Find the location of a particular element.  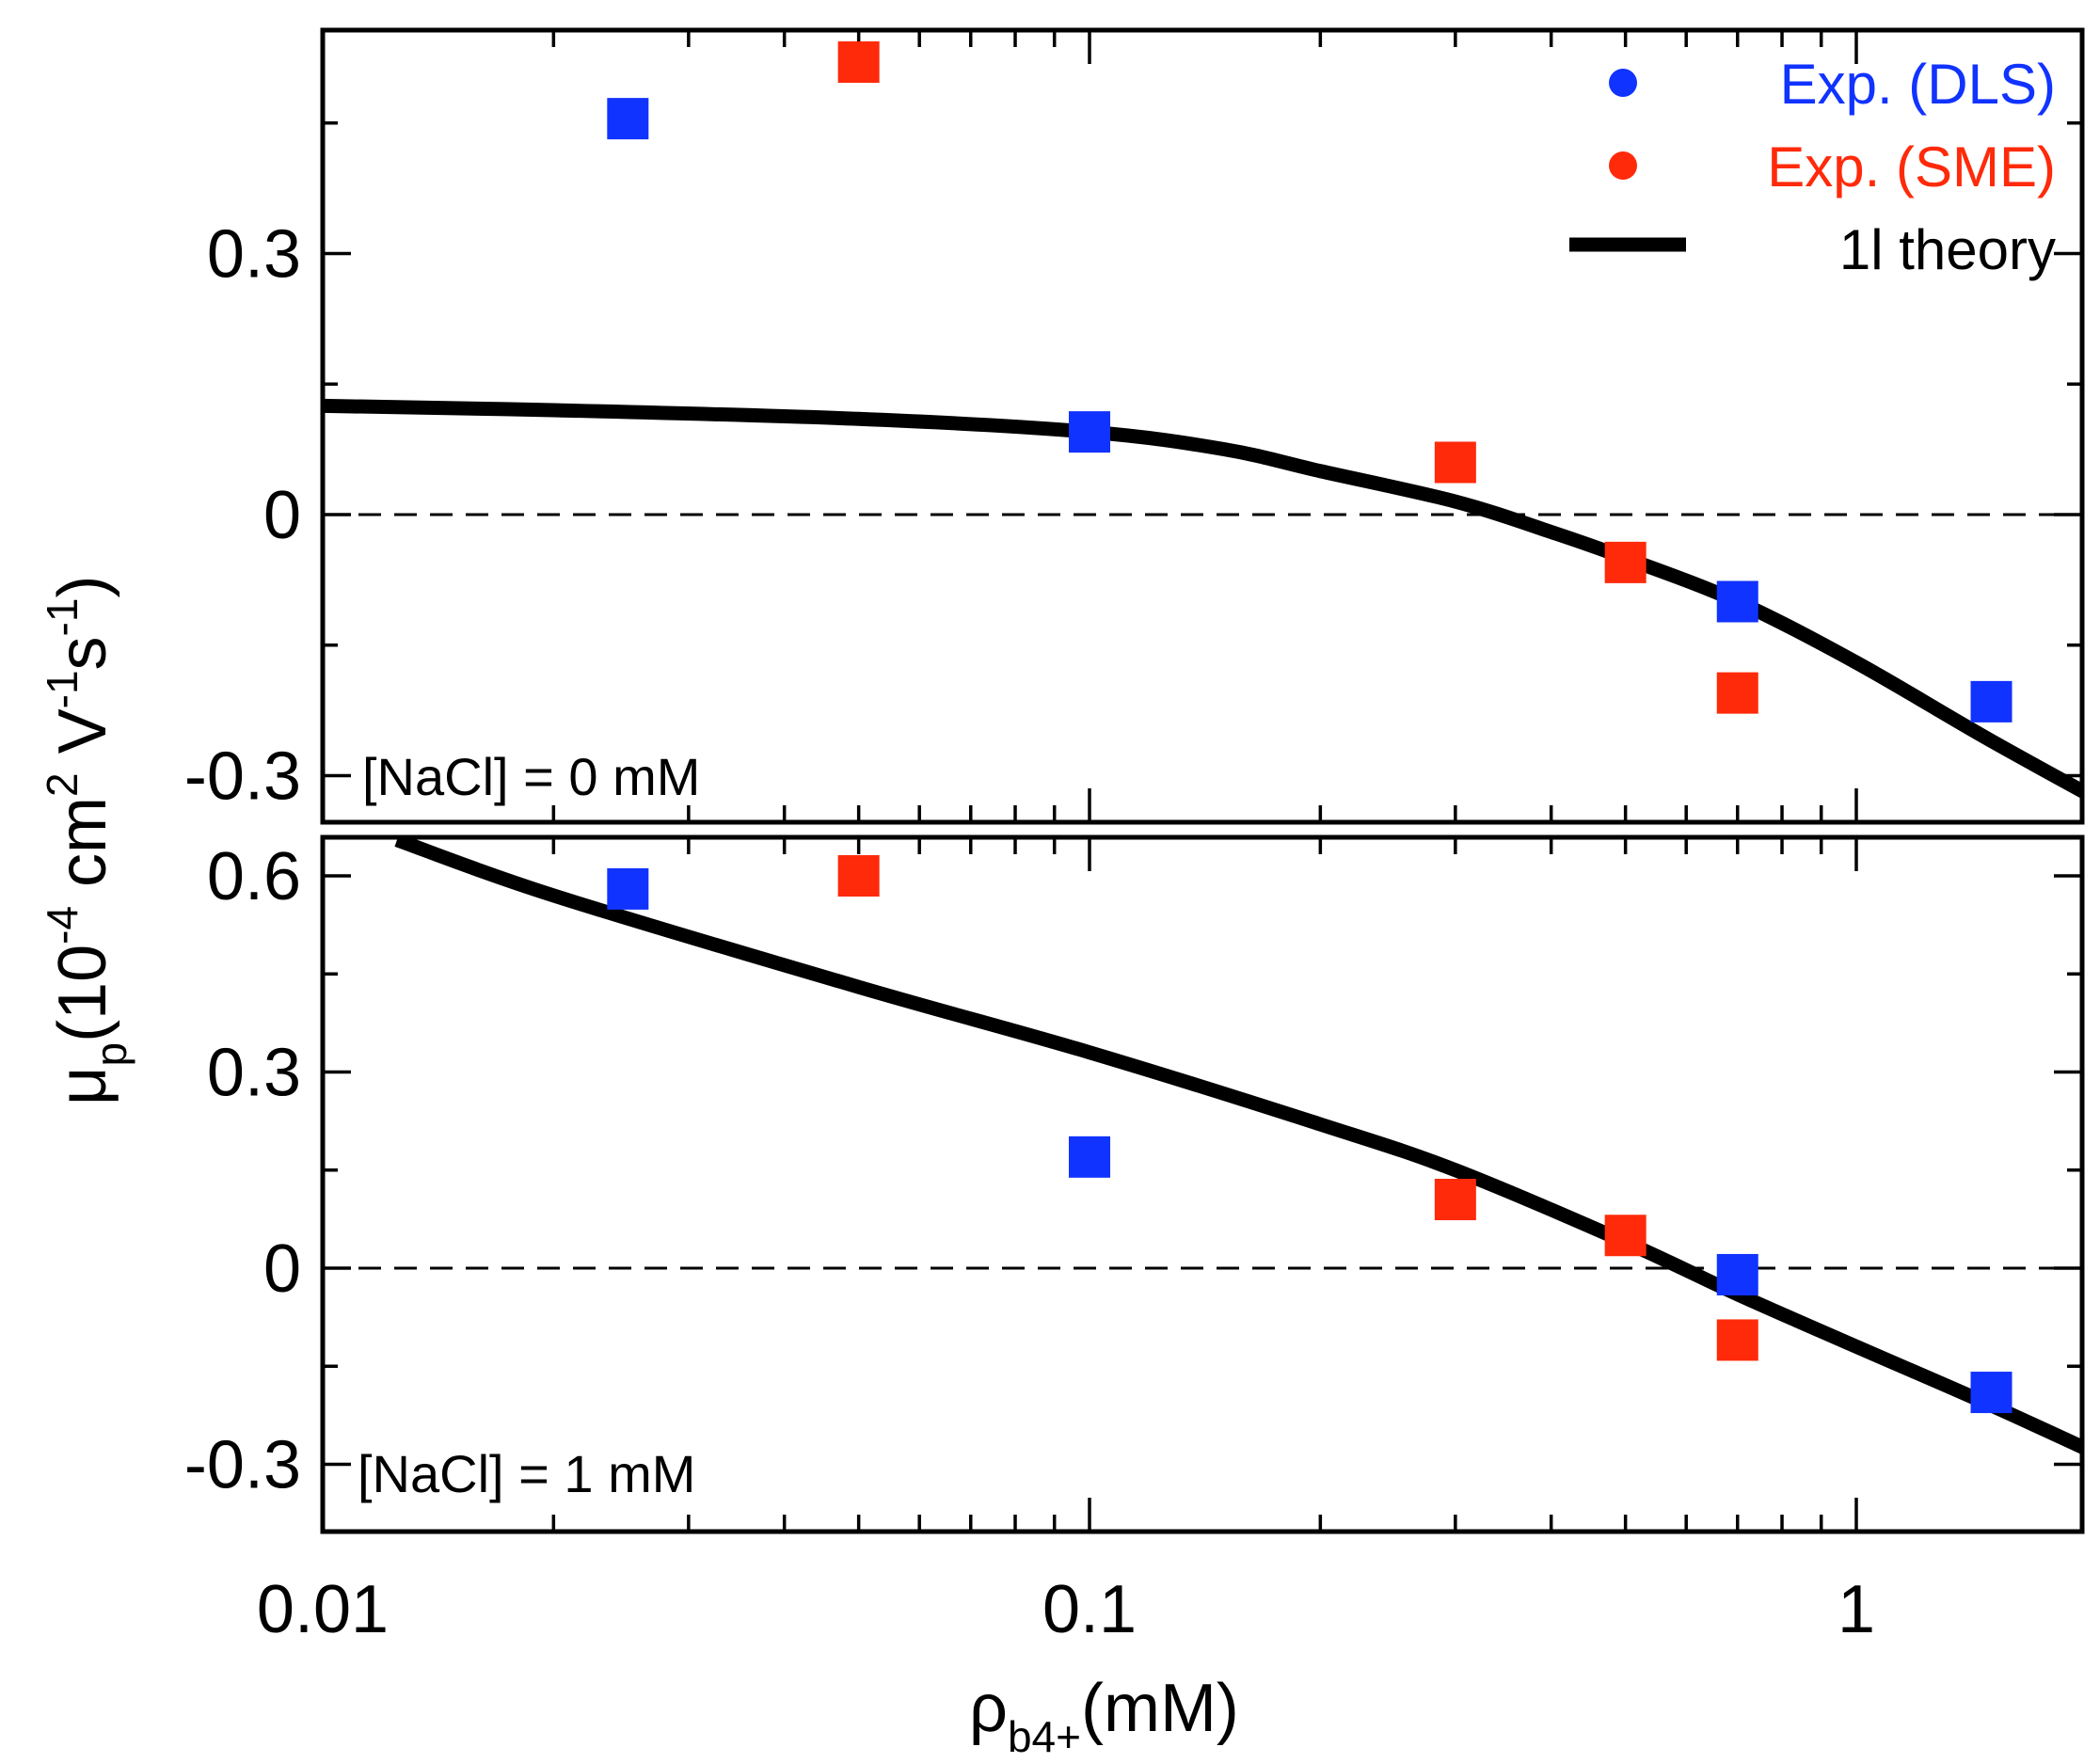

legend: Exp. (DLS) Exp. (SME) 1l theory is located at coordinates (1813, 167).